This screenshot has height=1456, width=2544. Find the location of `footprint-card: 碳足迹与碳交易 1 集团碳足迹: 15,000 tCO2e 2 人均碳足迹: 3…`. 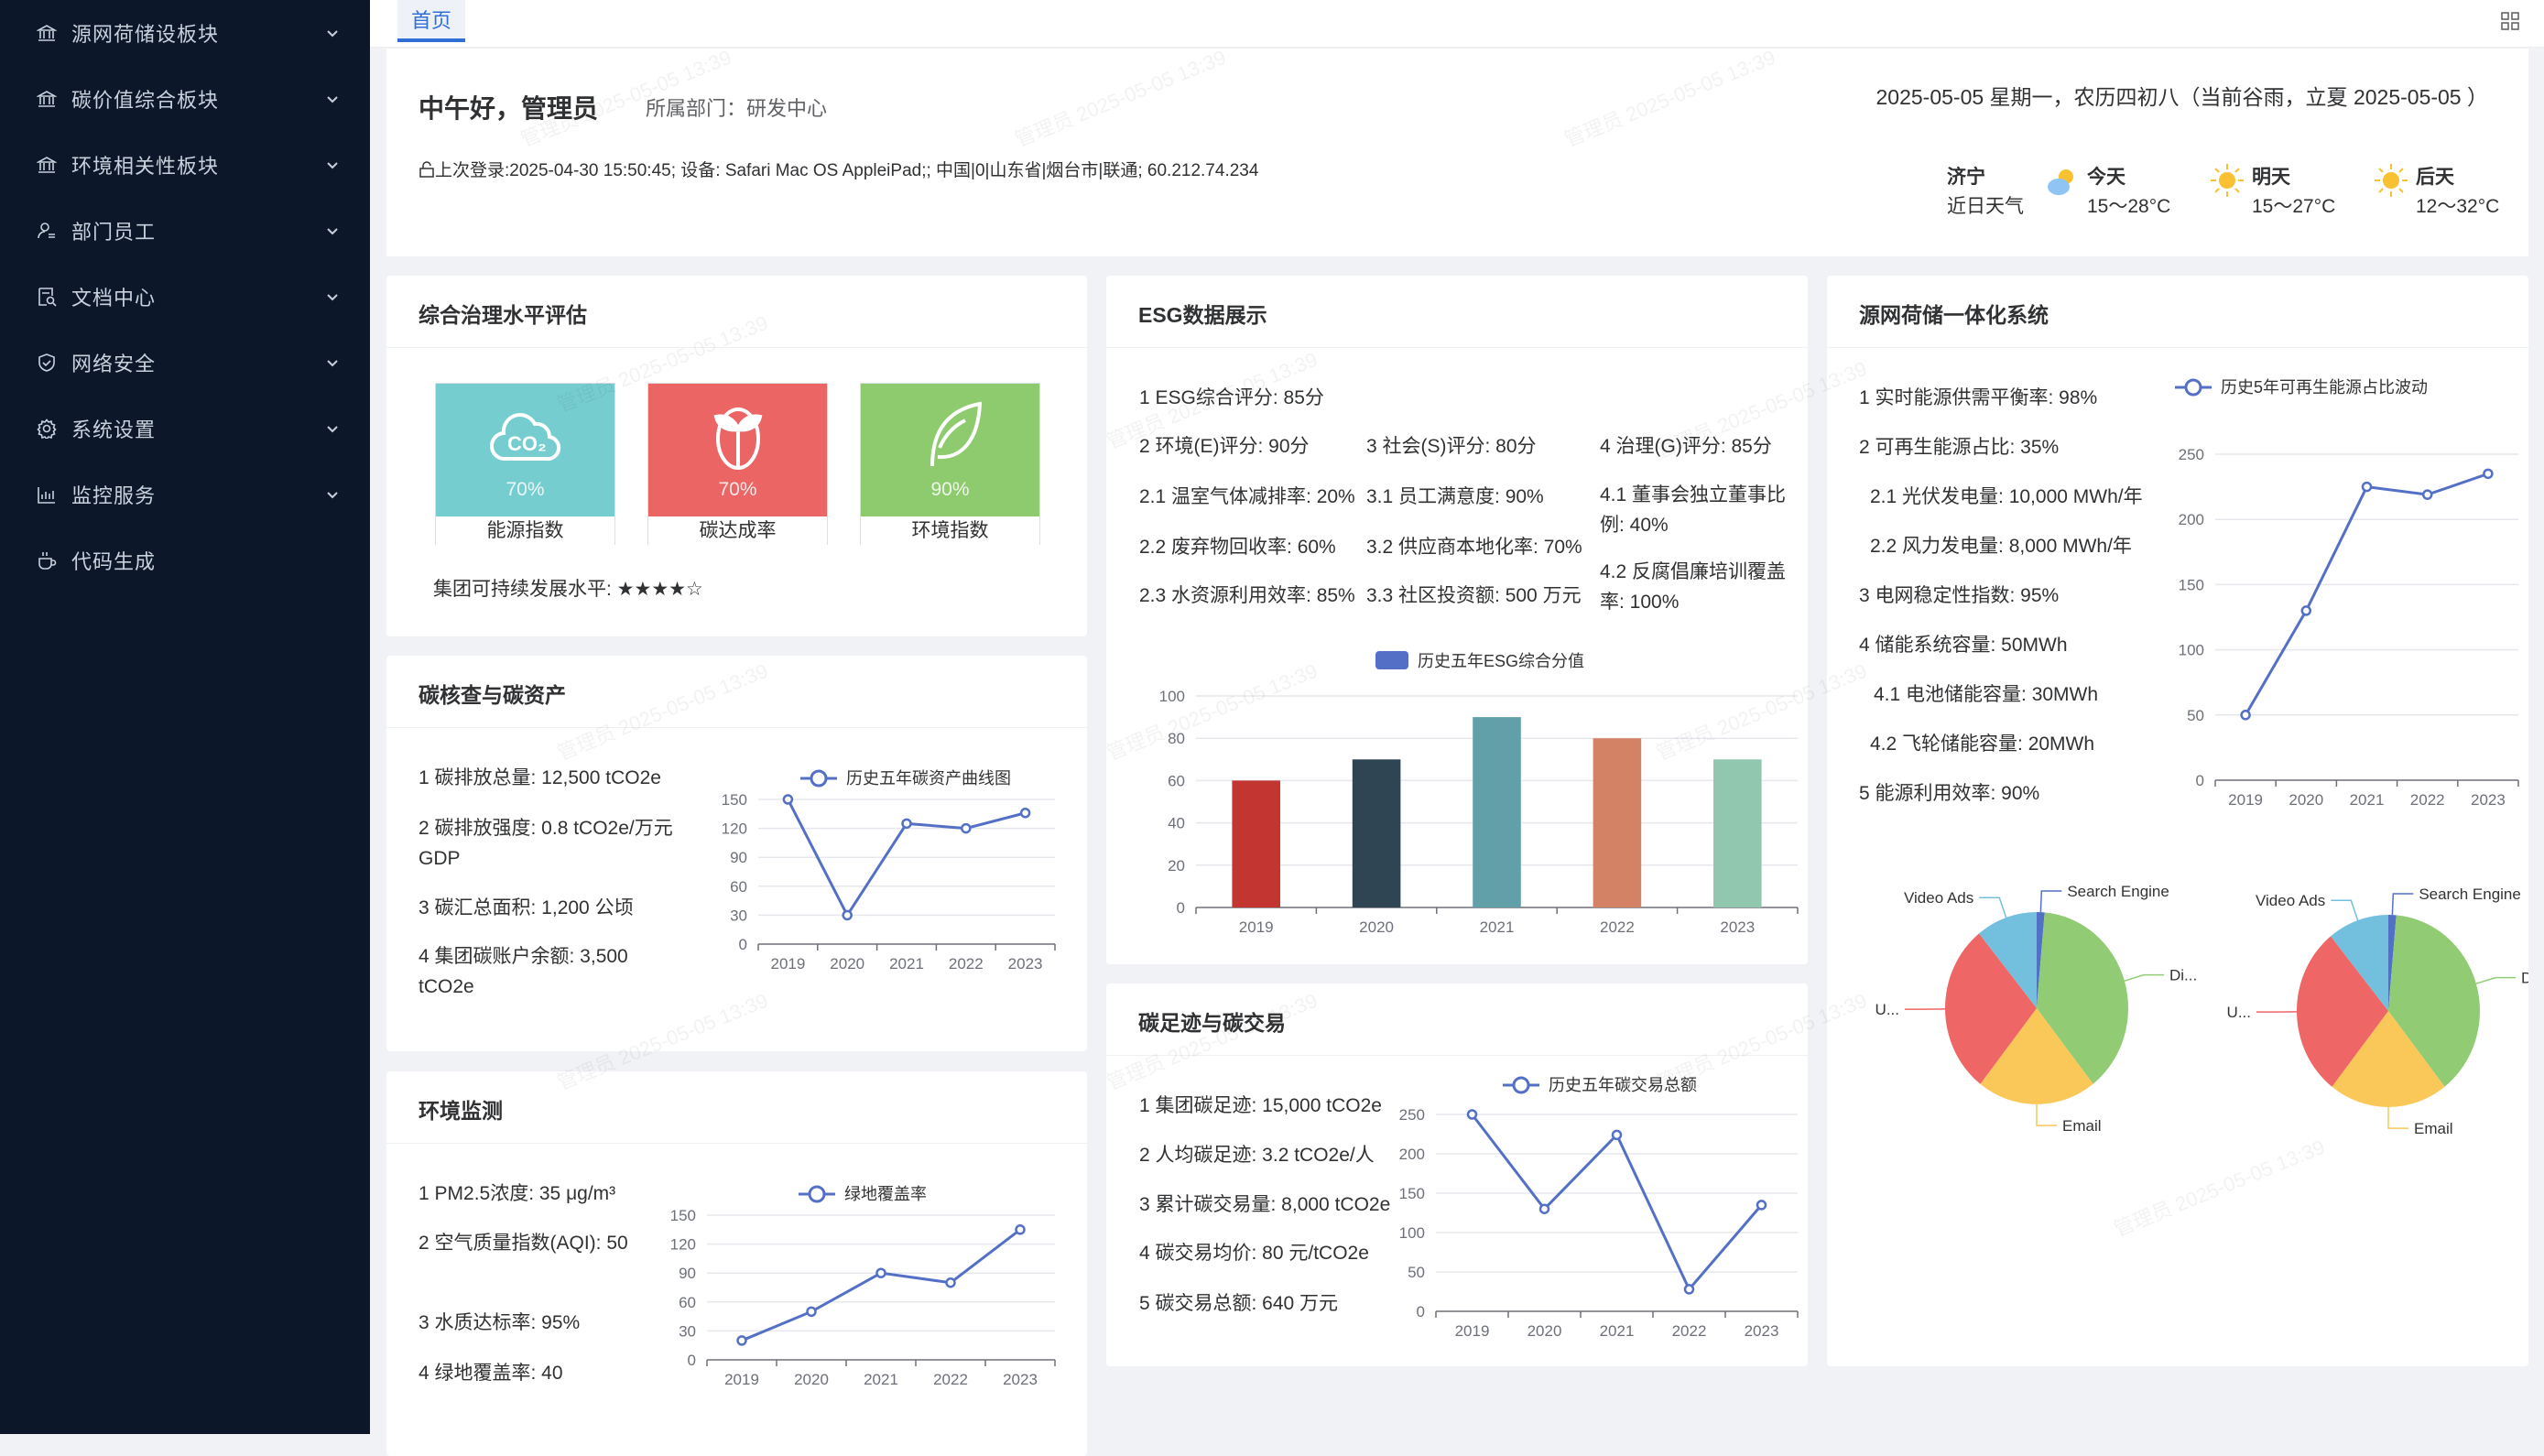

footprint-card: 碳足迹与碳交易 1 集团碳足迹: 15,000 tCO2e 2 人均碳足迹: 3… is located at coordinates (1457, 1174).